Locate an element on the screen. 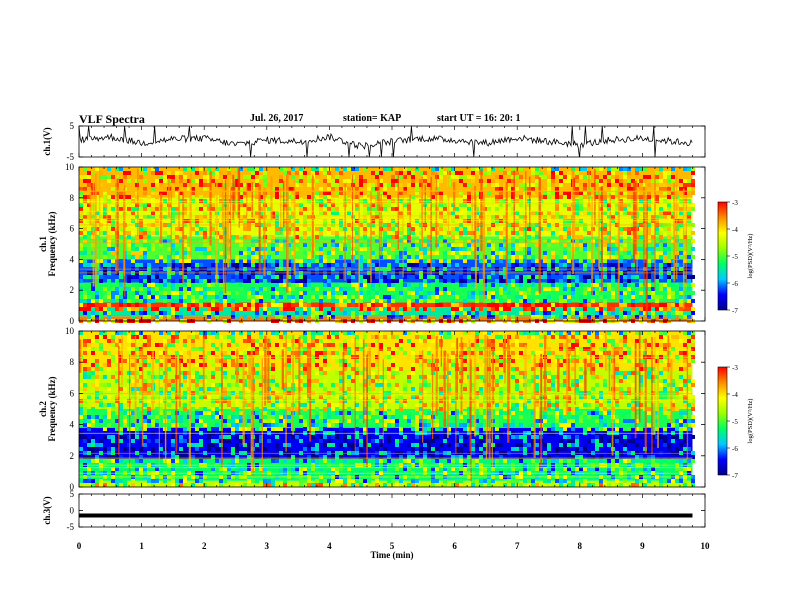 The width and height of the screenshot is (792, 612). y-axis-label: Frequency (kHz) is located at coordinates (52, 243).